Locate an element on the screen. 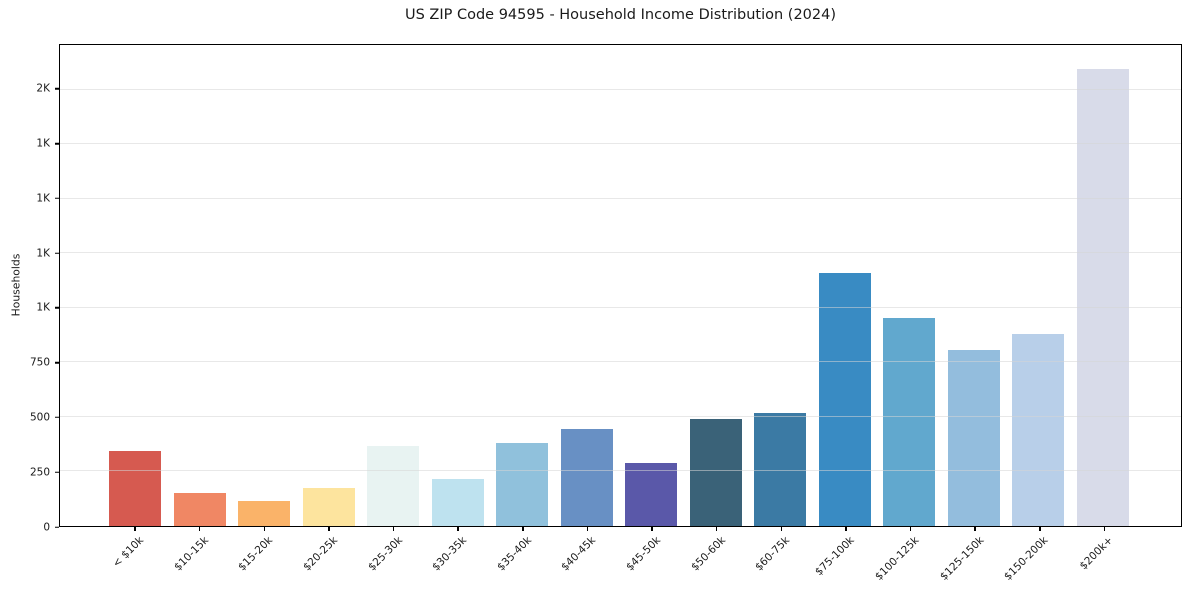 The image size is (1189, 590). x-tick-label: $100-125k is located at coordinates (897, 558).